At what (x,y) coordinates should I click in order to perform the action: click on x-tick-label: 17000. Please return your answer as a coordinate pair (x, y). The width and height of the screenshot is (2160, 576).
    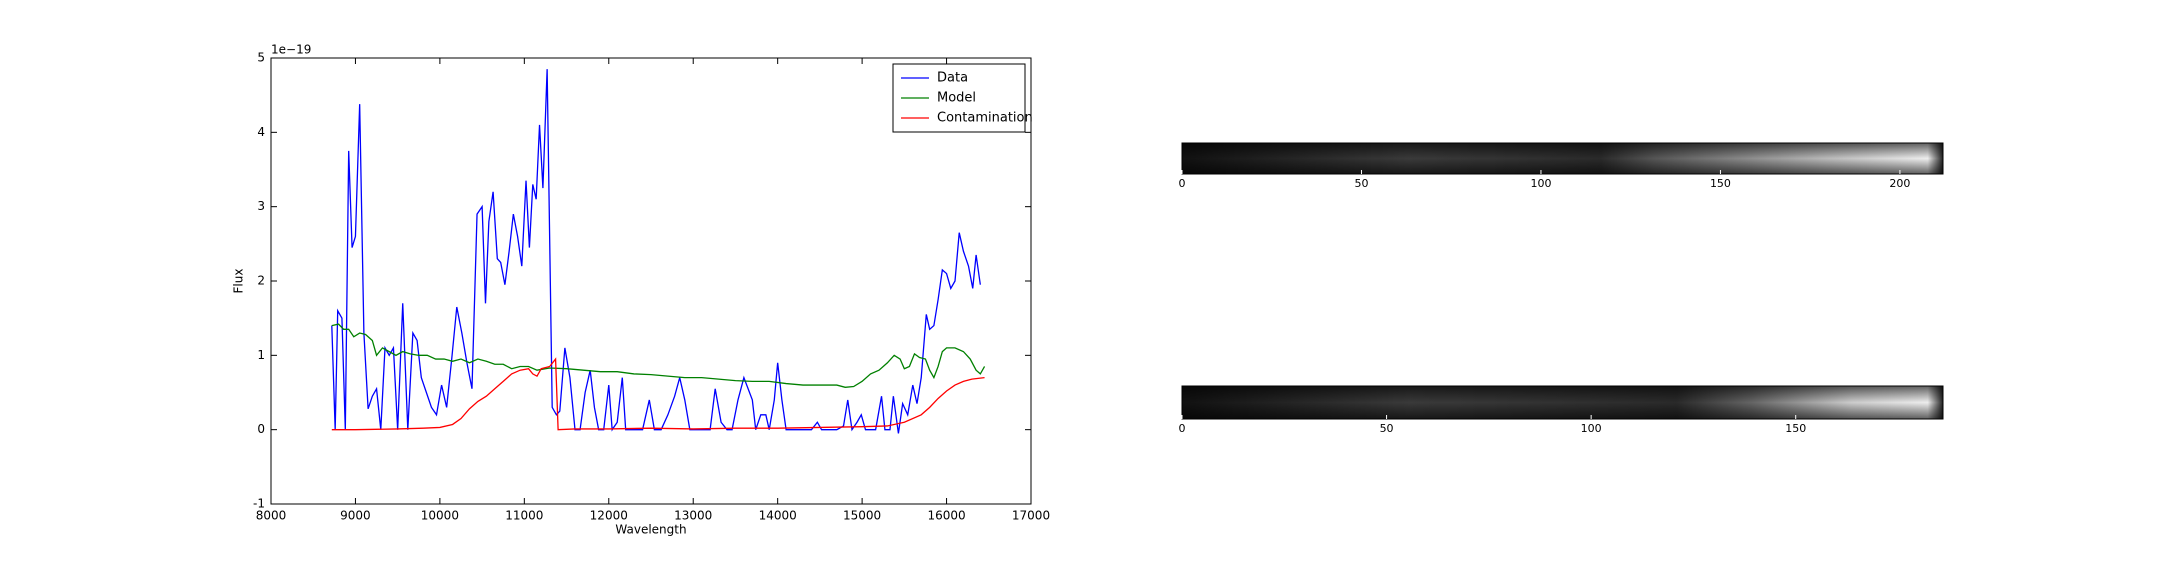
    Looking at the image, I should click on (1031, 516).